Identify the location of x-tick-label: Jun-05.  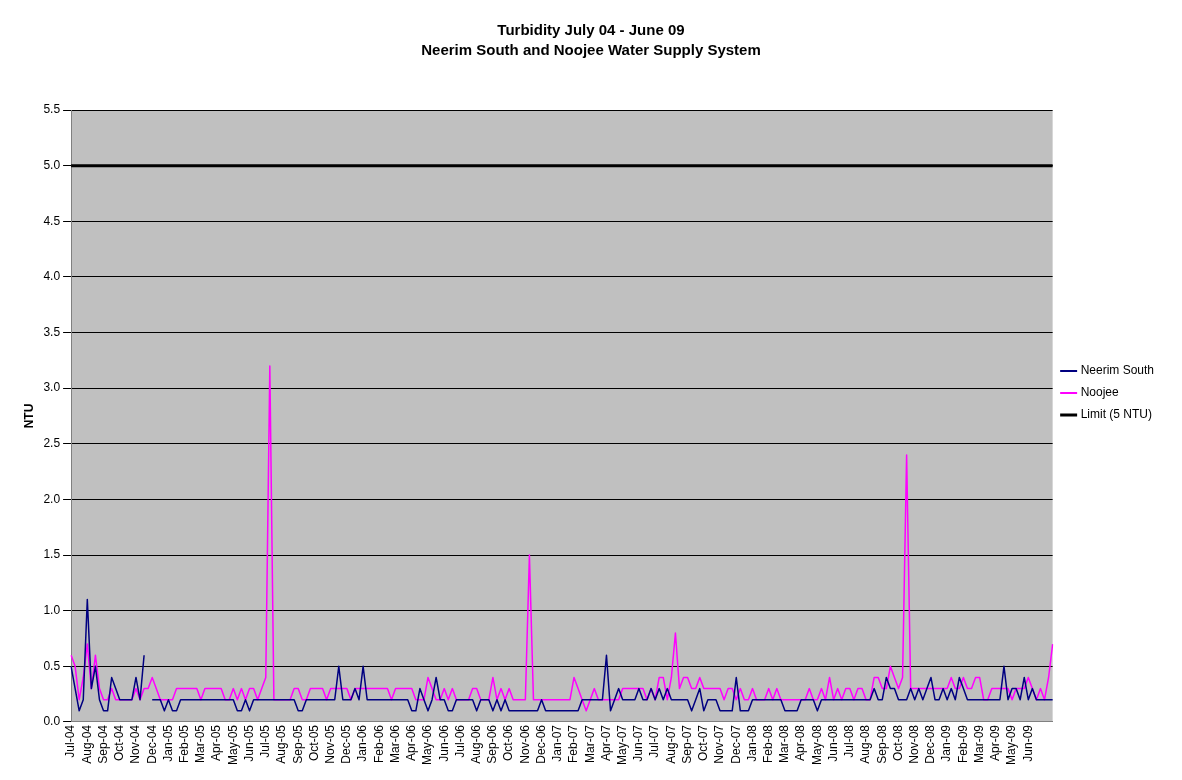
(248, 743).